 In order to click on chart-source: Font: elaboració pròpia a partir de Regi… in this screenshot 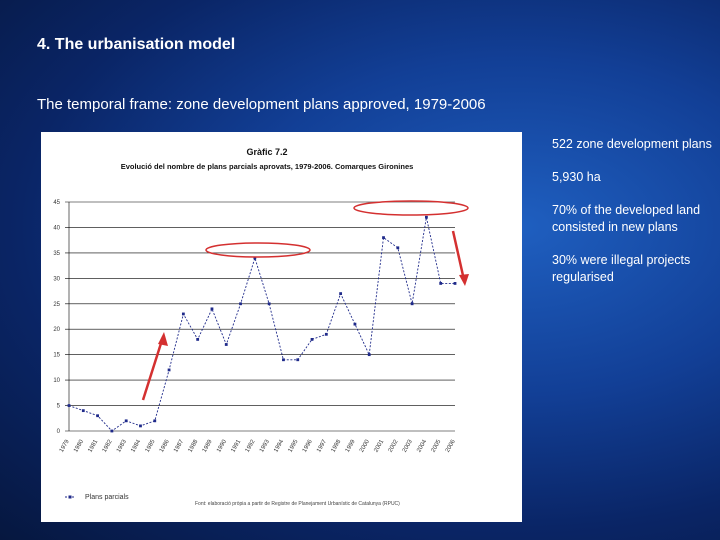, I will do `click(297, 504)`.